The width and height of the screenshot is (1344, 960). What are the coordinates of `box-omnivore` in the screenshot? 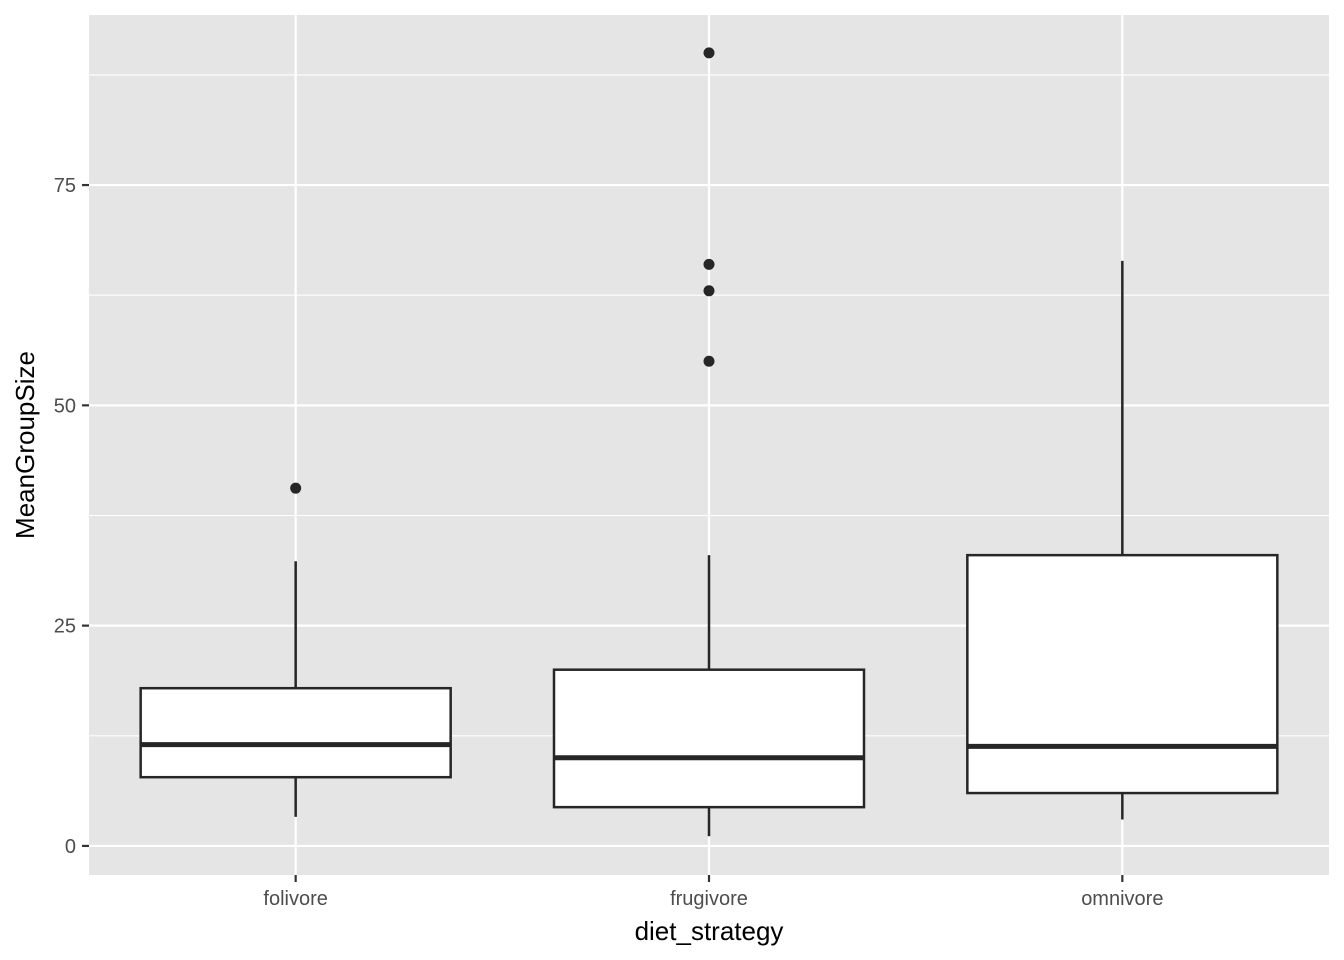 It's located at (1122, 540).